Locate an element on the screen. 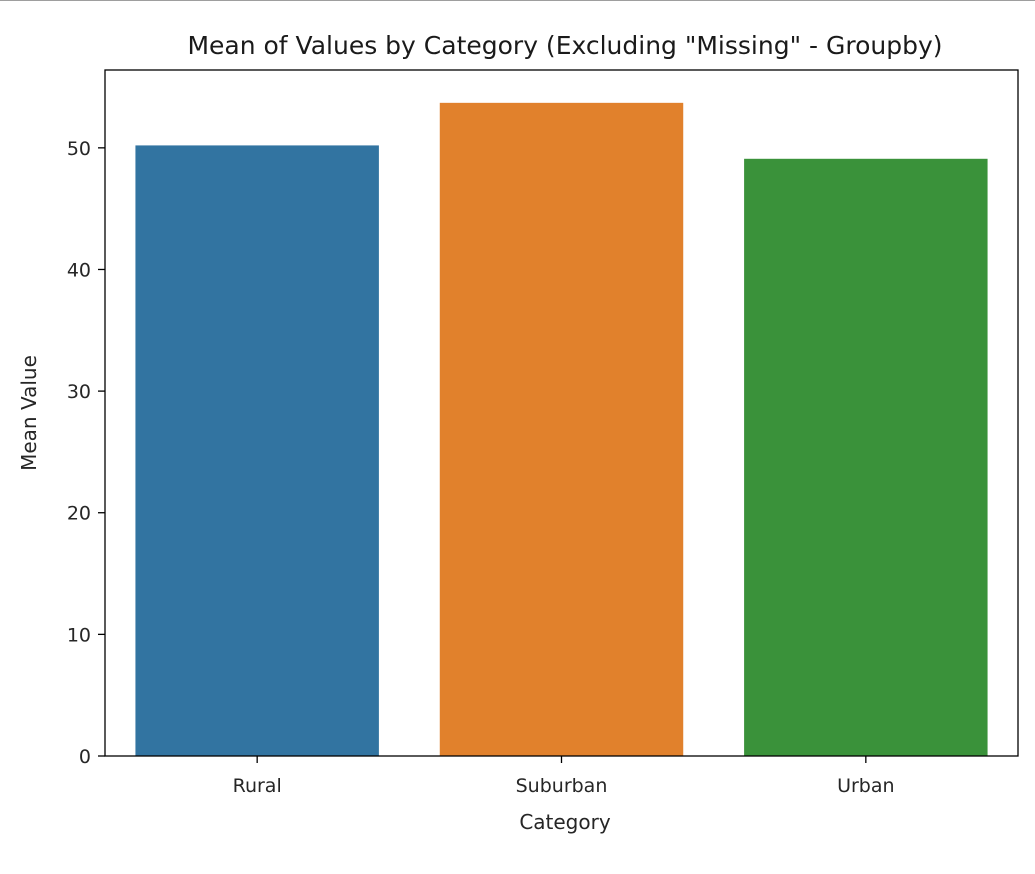 Image resolution: width=1035 pixels, height=874 pixels. x-axis-label: Category is located at coordinates (565, 822).